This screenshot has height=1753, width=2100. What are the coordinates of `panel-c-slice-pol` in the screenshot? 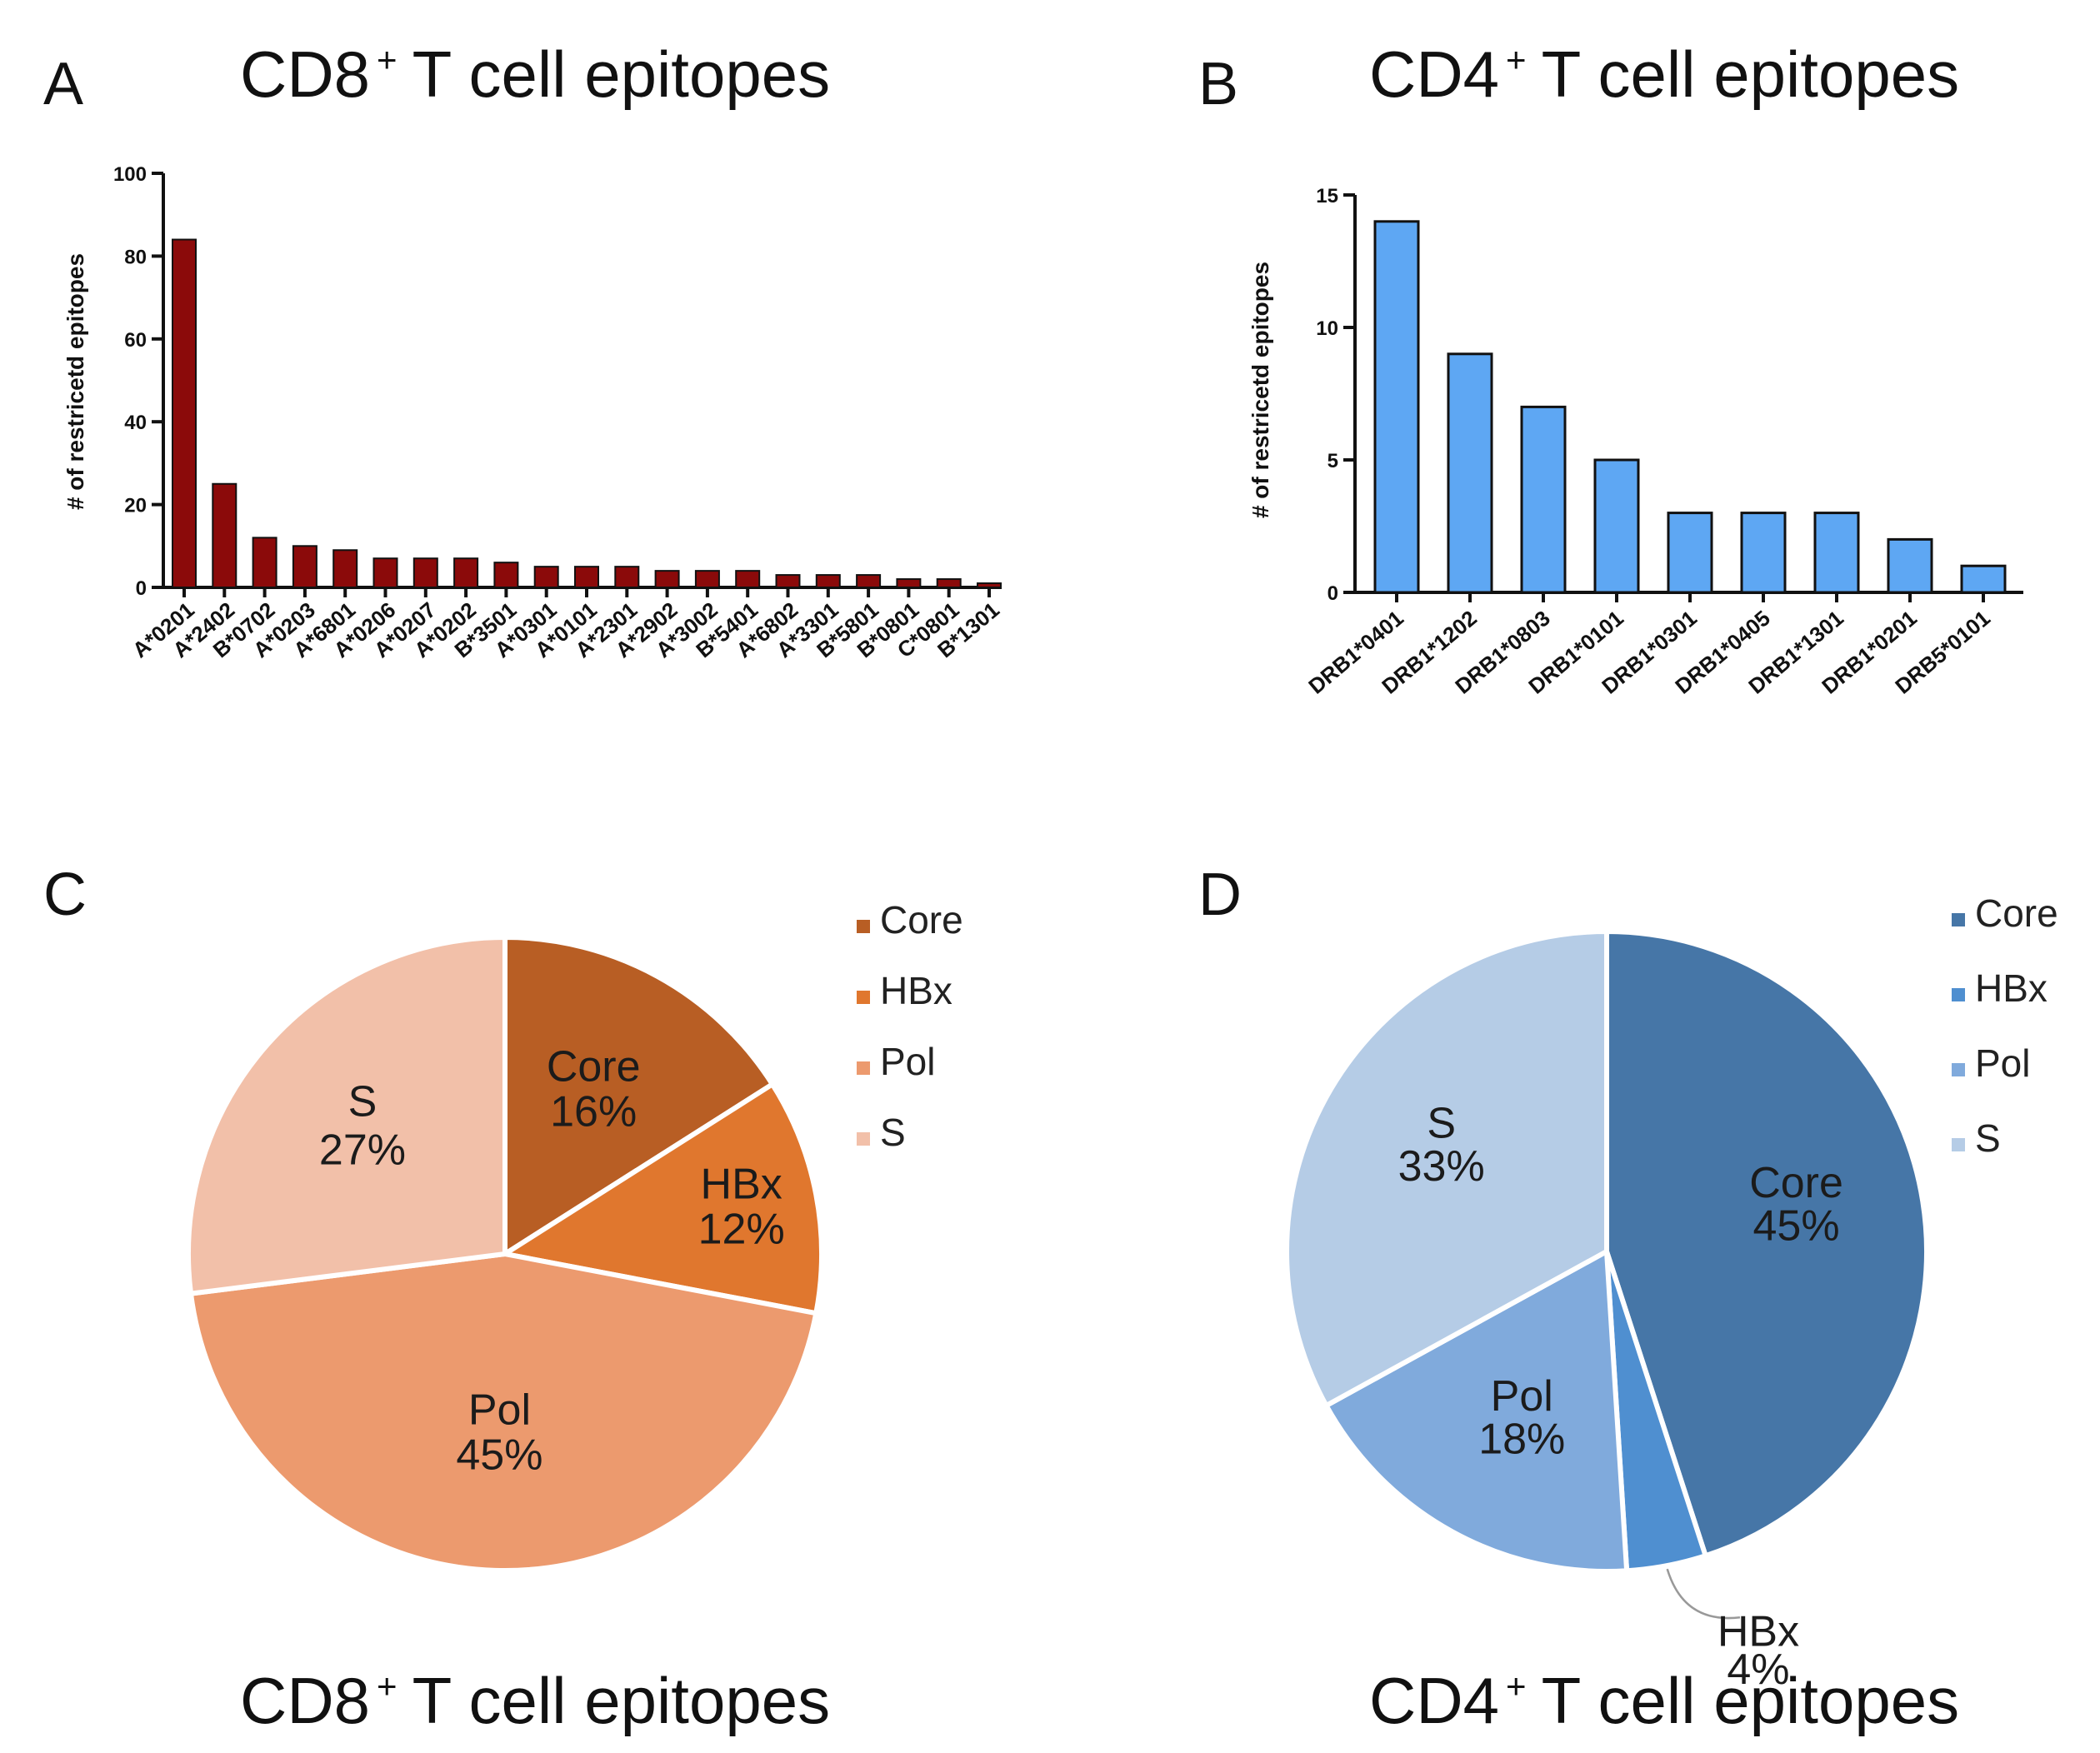 It's located at (503, 1412).